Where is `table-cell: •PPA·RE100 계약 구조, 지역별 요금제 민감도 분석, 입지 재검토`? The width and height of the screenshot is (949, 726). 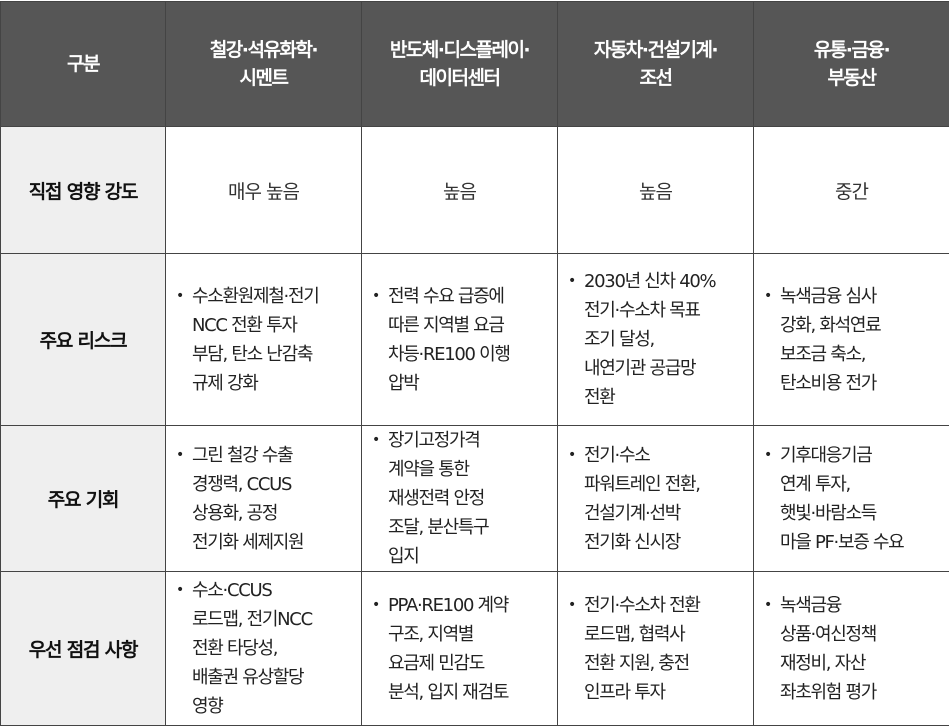
table-cell: •PPA·RE100 계약 구조, 지역별 요금제 민감도 분석, 입지 재검토 is located at coordinates (460, 649).